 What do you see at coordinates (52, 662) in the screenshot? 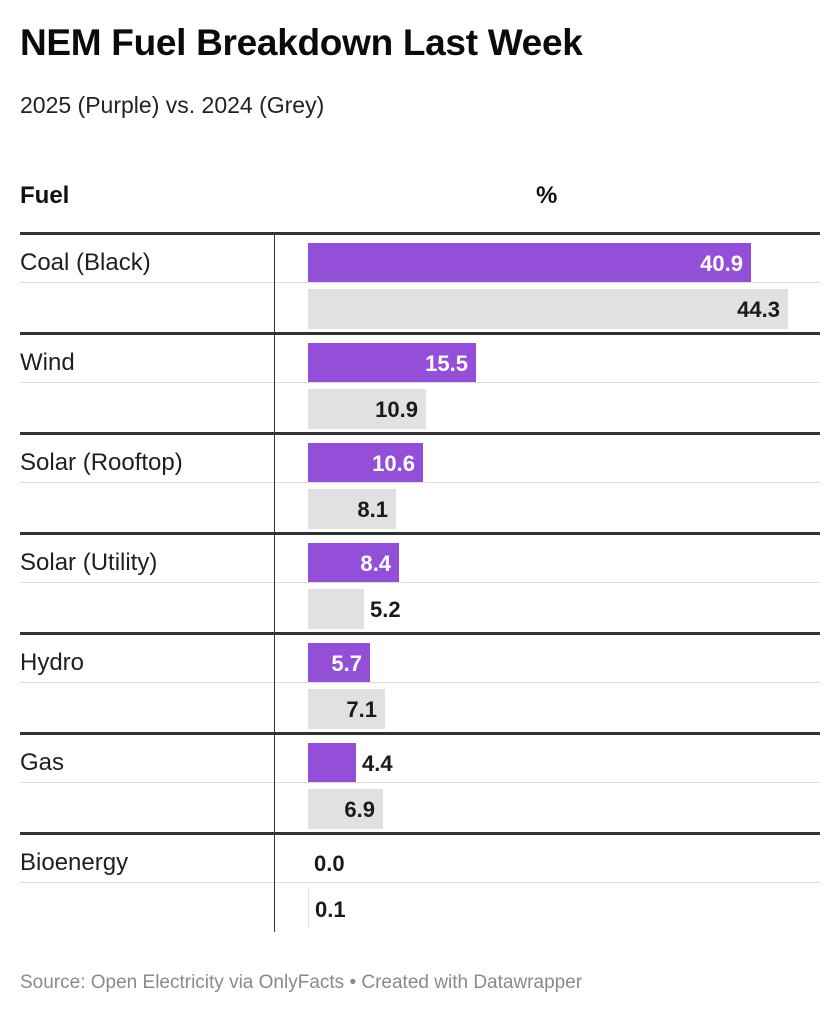
I see `fuel-label: Hydro` at bounding box center [52, 662].